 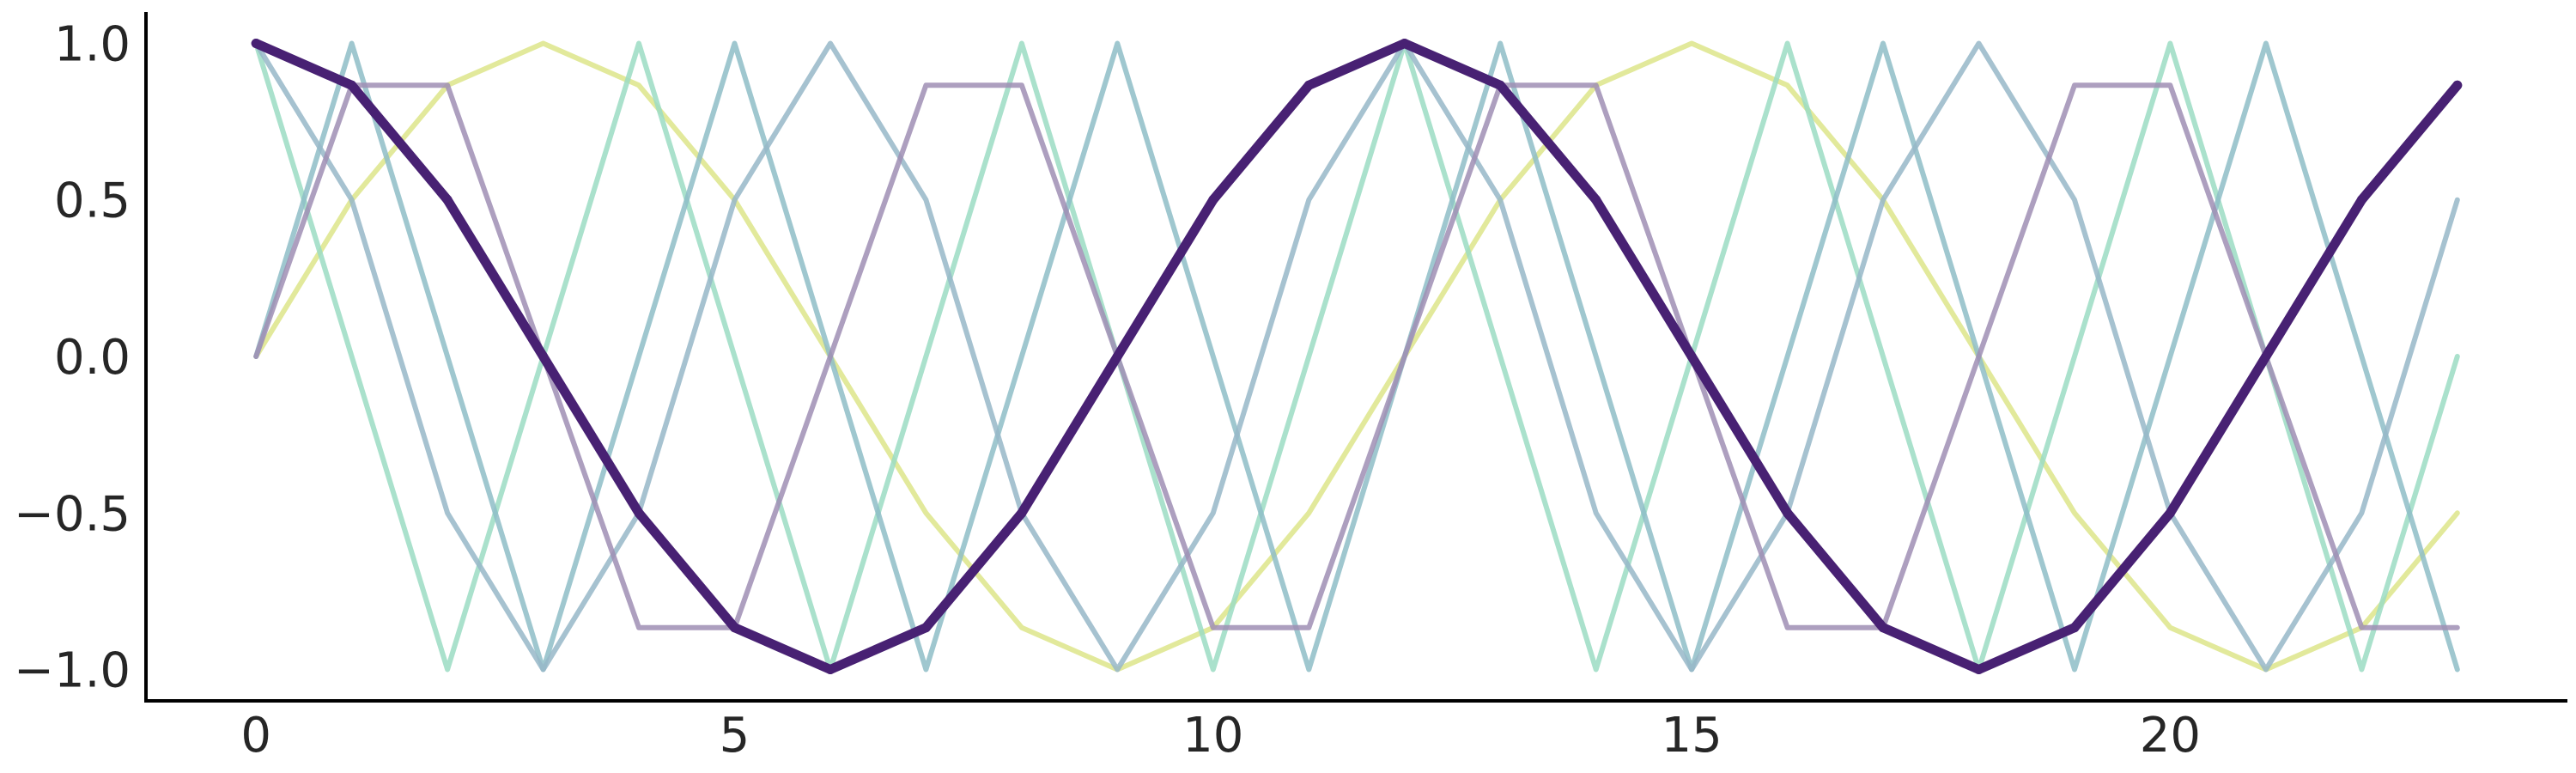 What do you see at coordinates (93, 201) in the screenshot?
I see `y-tick-label: 0.5` at bounding box center [93, 201].